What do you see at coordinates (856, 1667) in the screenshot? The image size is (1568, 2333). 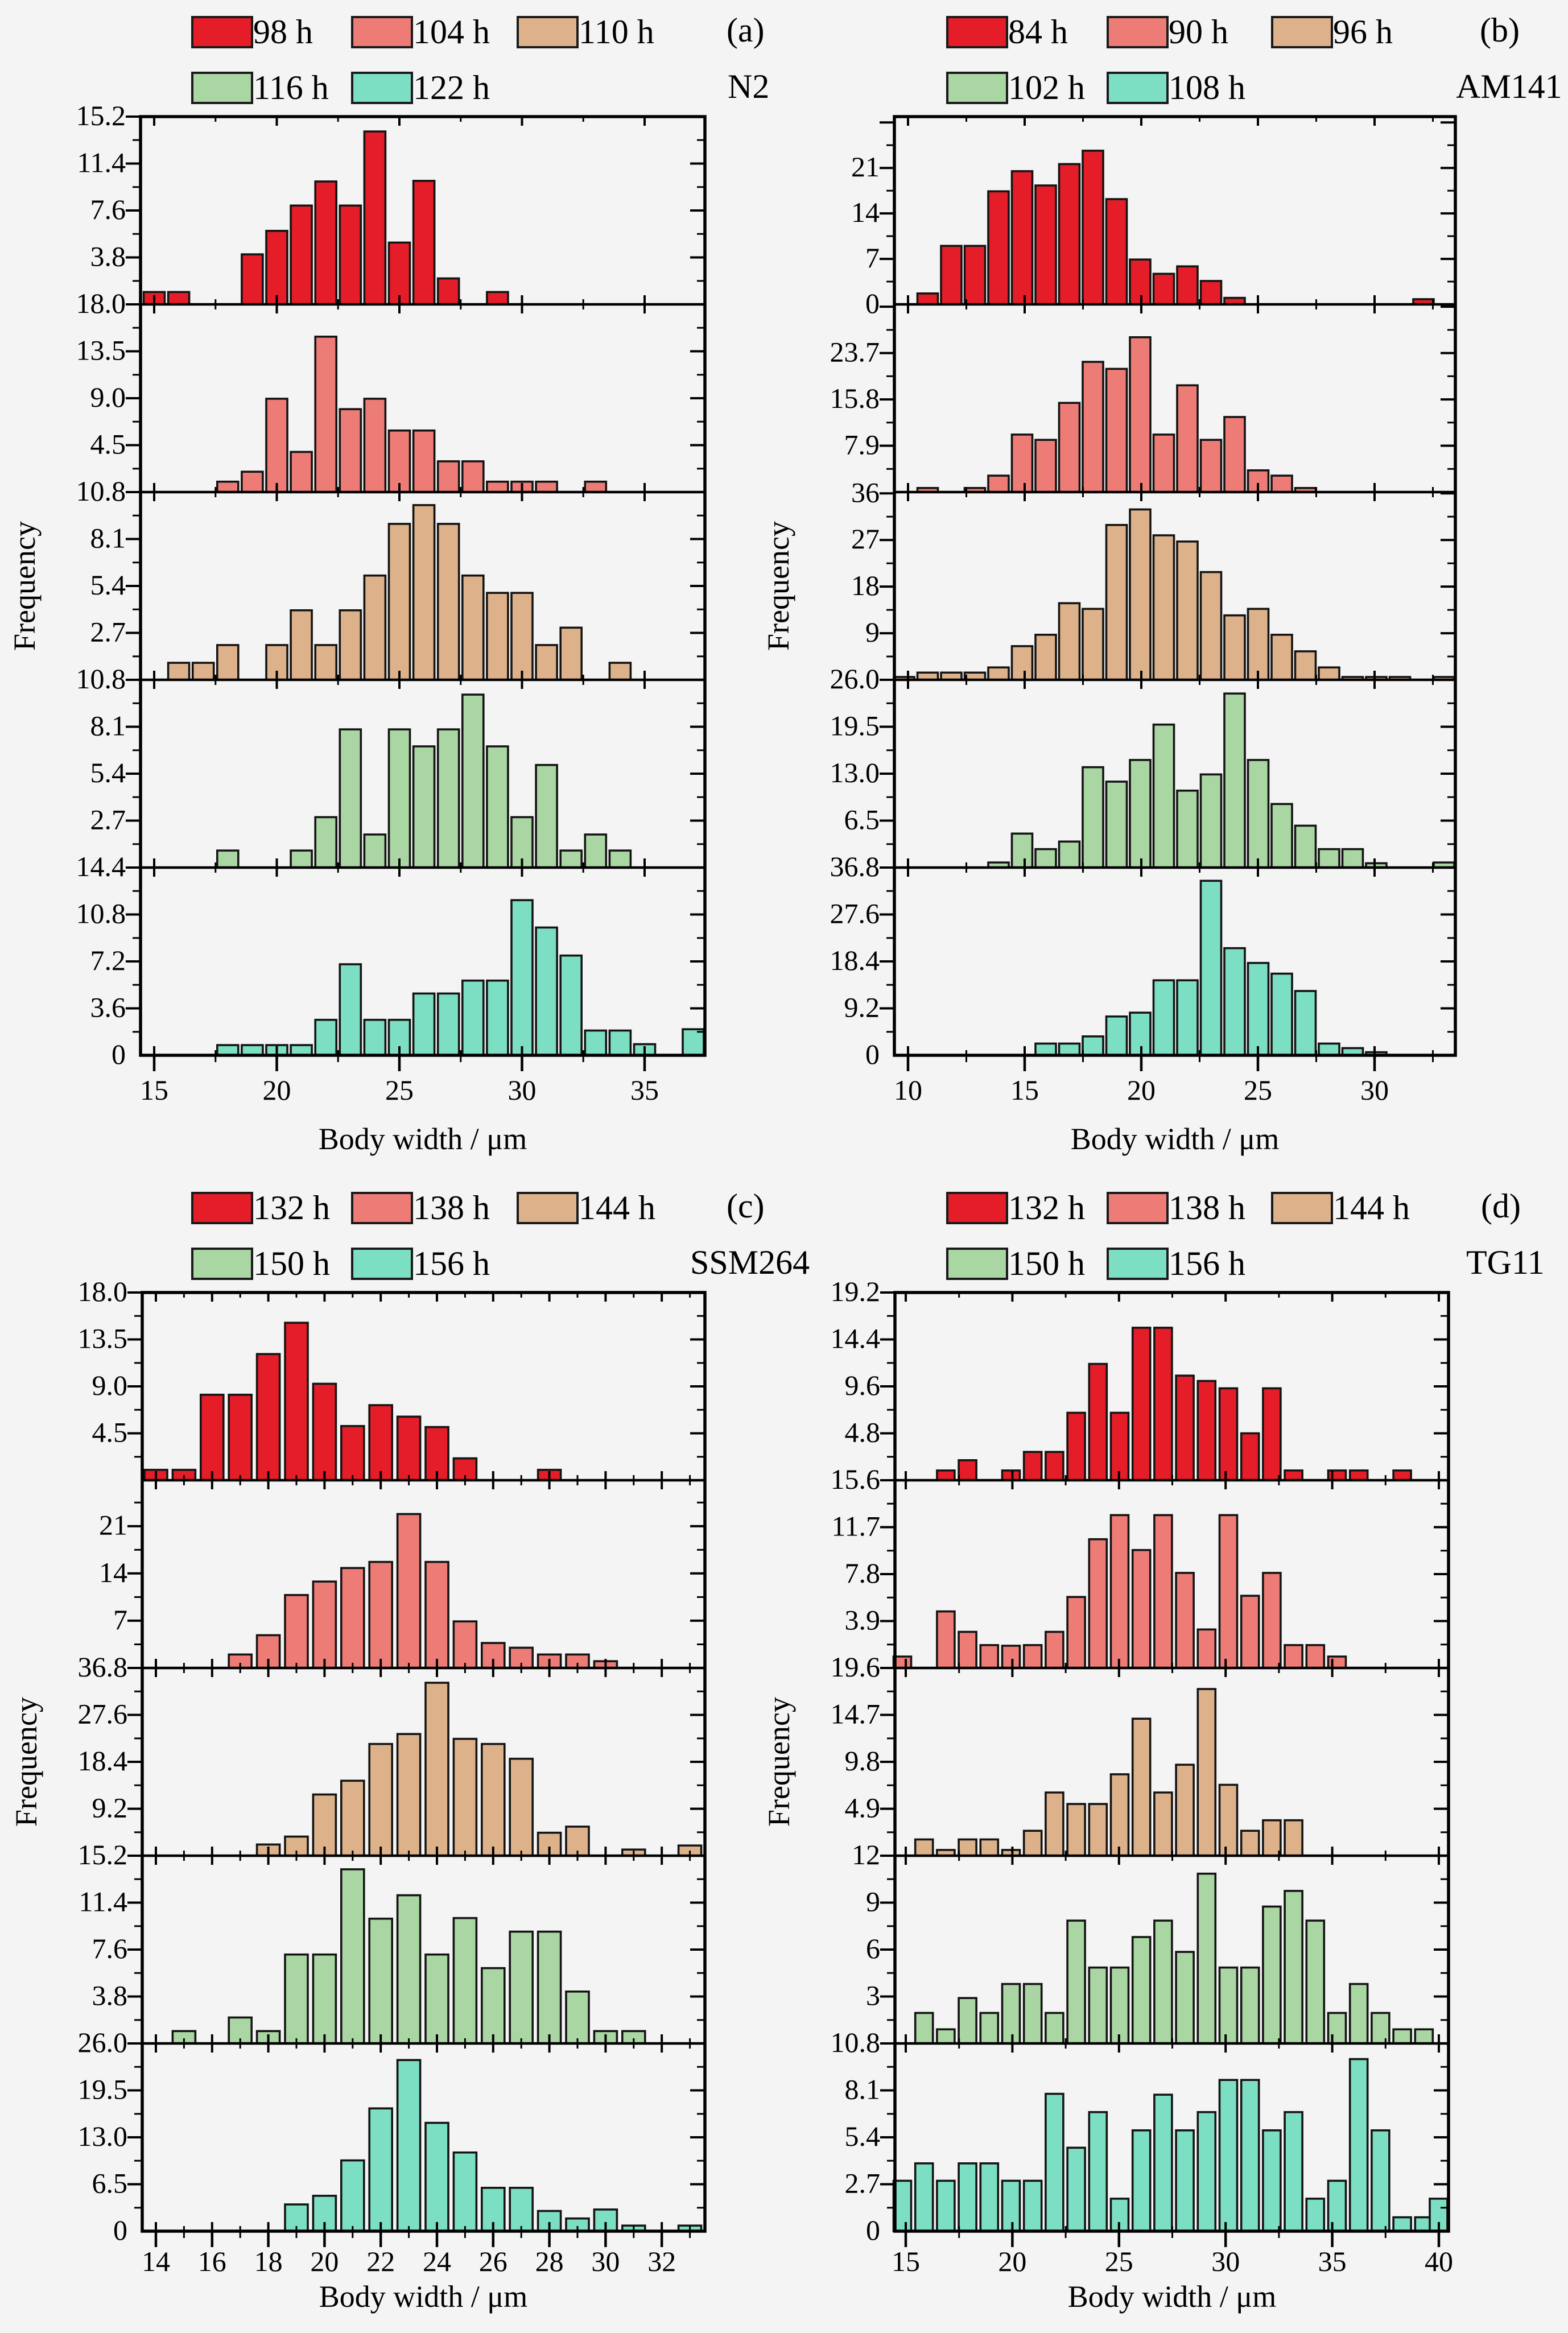 I see `svg-text: 19.6` at bounding box center [856, 1667].